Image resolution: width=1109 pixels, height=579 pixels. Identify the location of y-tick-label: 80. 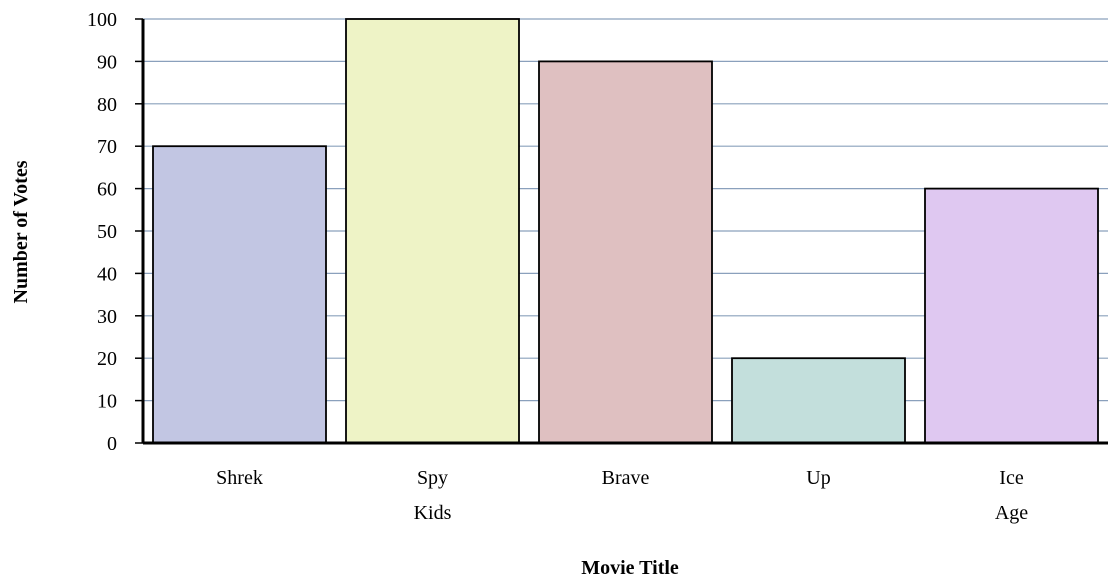
(107, 105).